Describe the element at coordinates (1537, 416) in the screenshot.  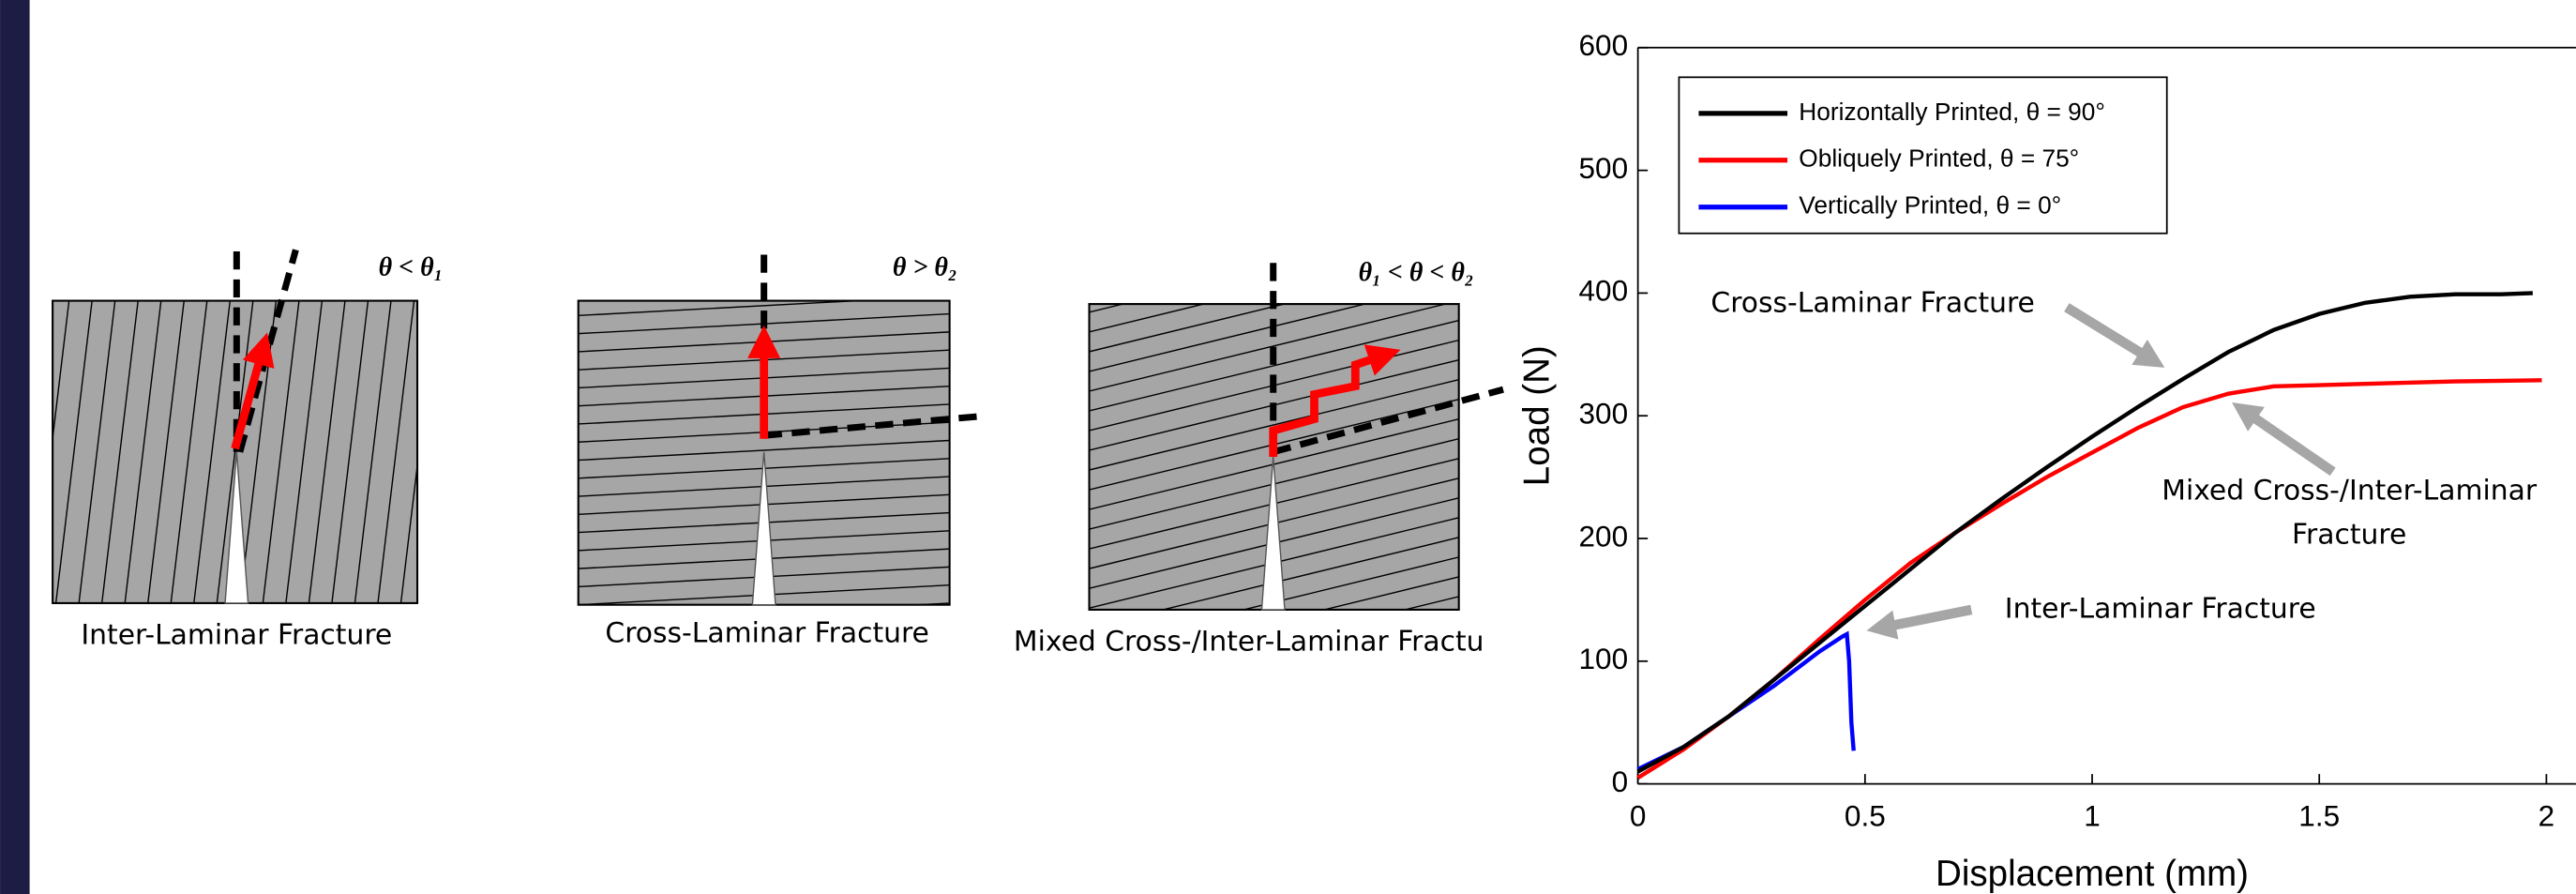
I see `y-axis-label: Load (N)` at that location.